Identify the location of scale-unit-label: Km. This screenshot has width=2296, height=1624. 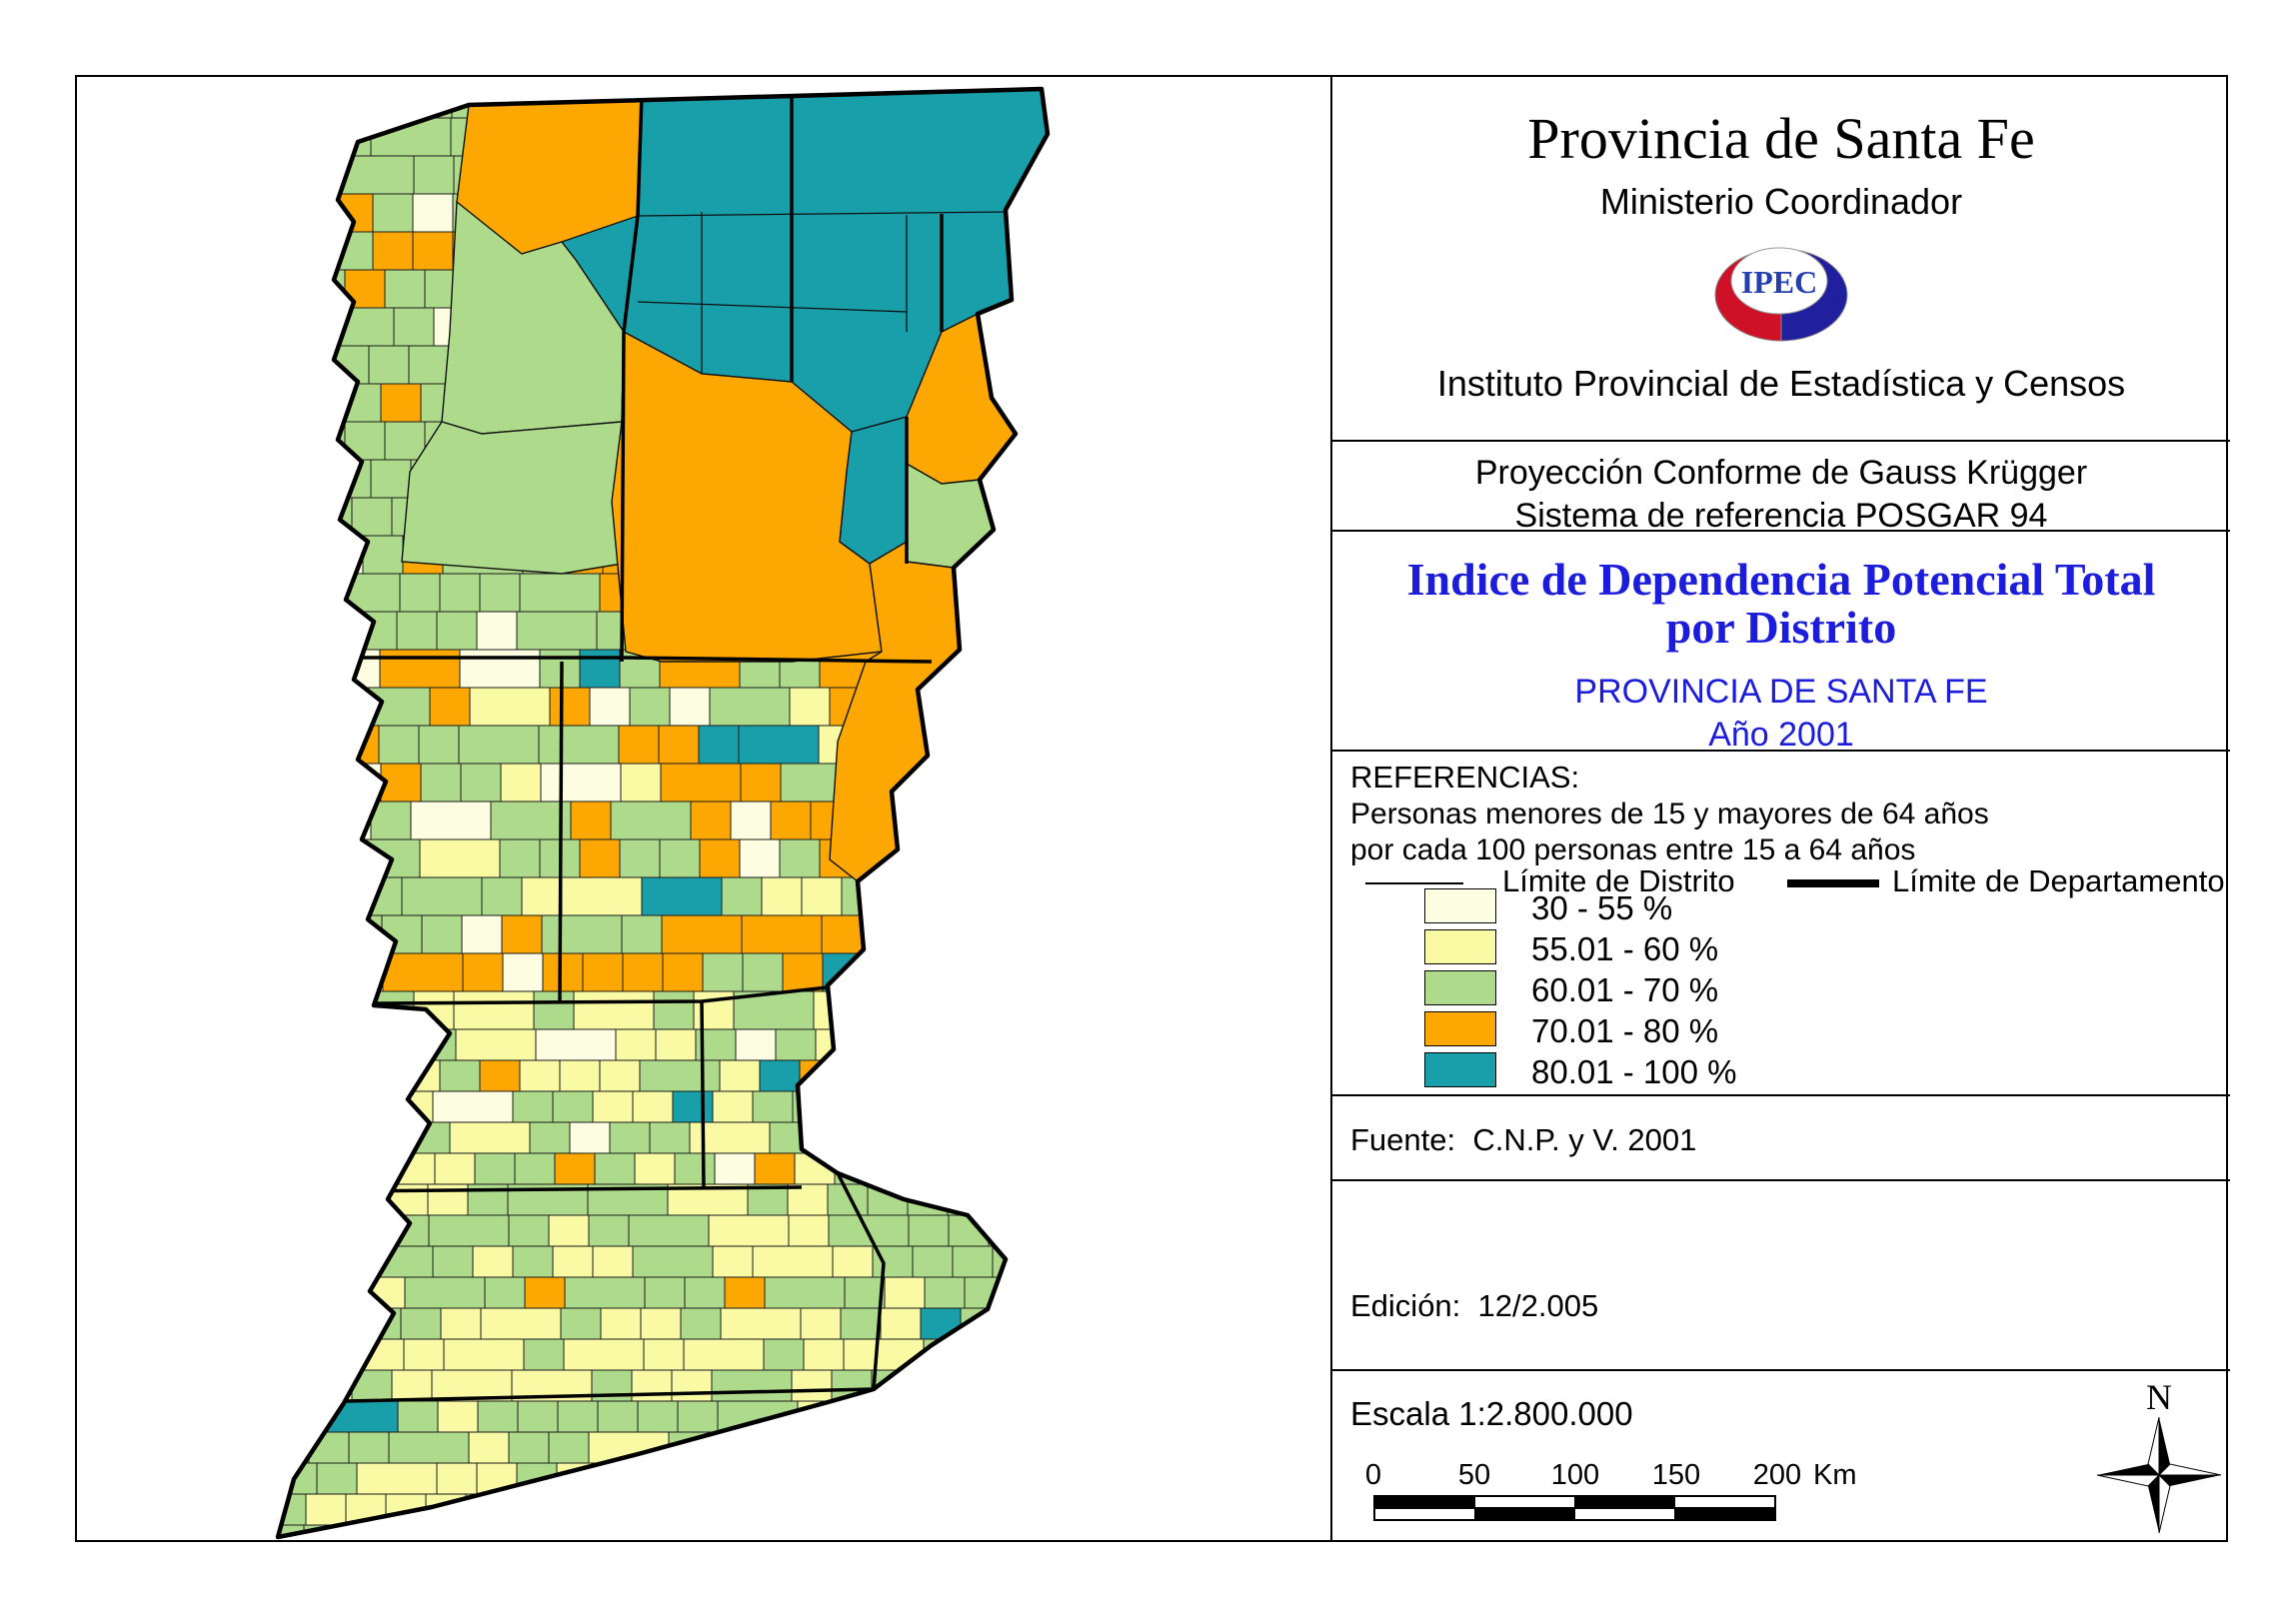
(1835, 1475).